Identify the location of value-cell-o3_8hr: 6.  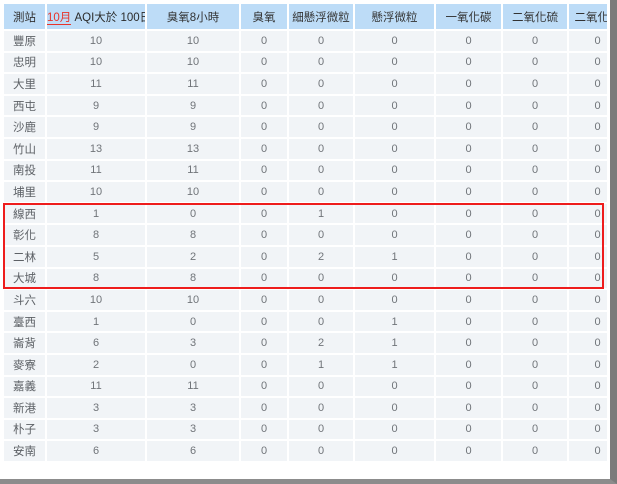
(193, 451).